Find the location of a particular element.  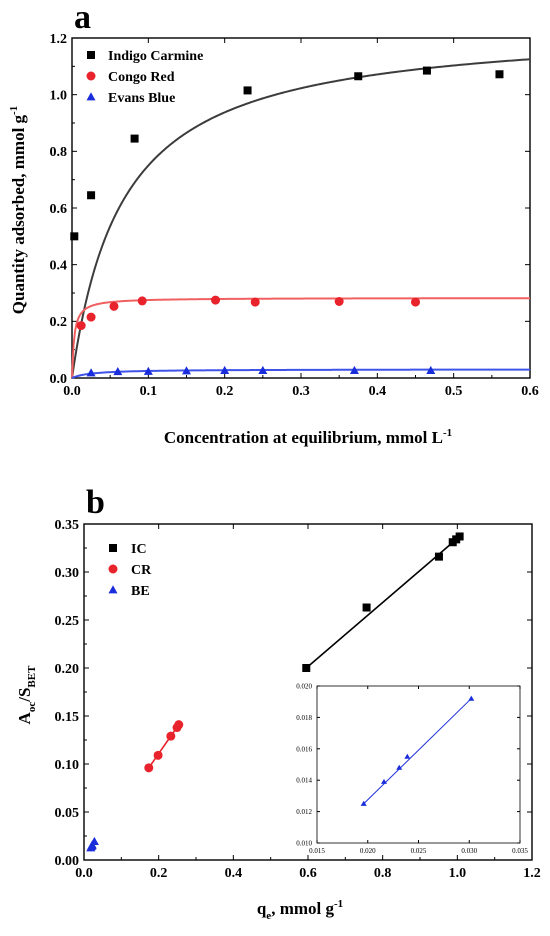

panel-a-ytick-label: 0.4 is located at coordinates (59, 266).